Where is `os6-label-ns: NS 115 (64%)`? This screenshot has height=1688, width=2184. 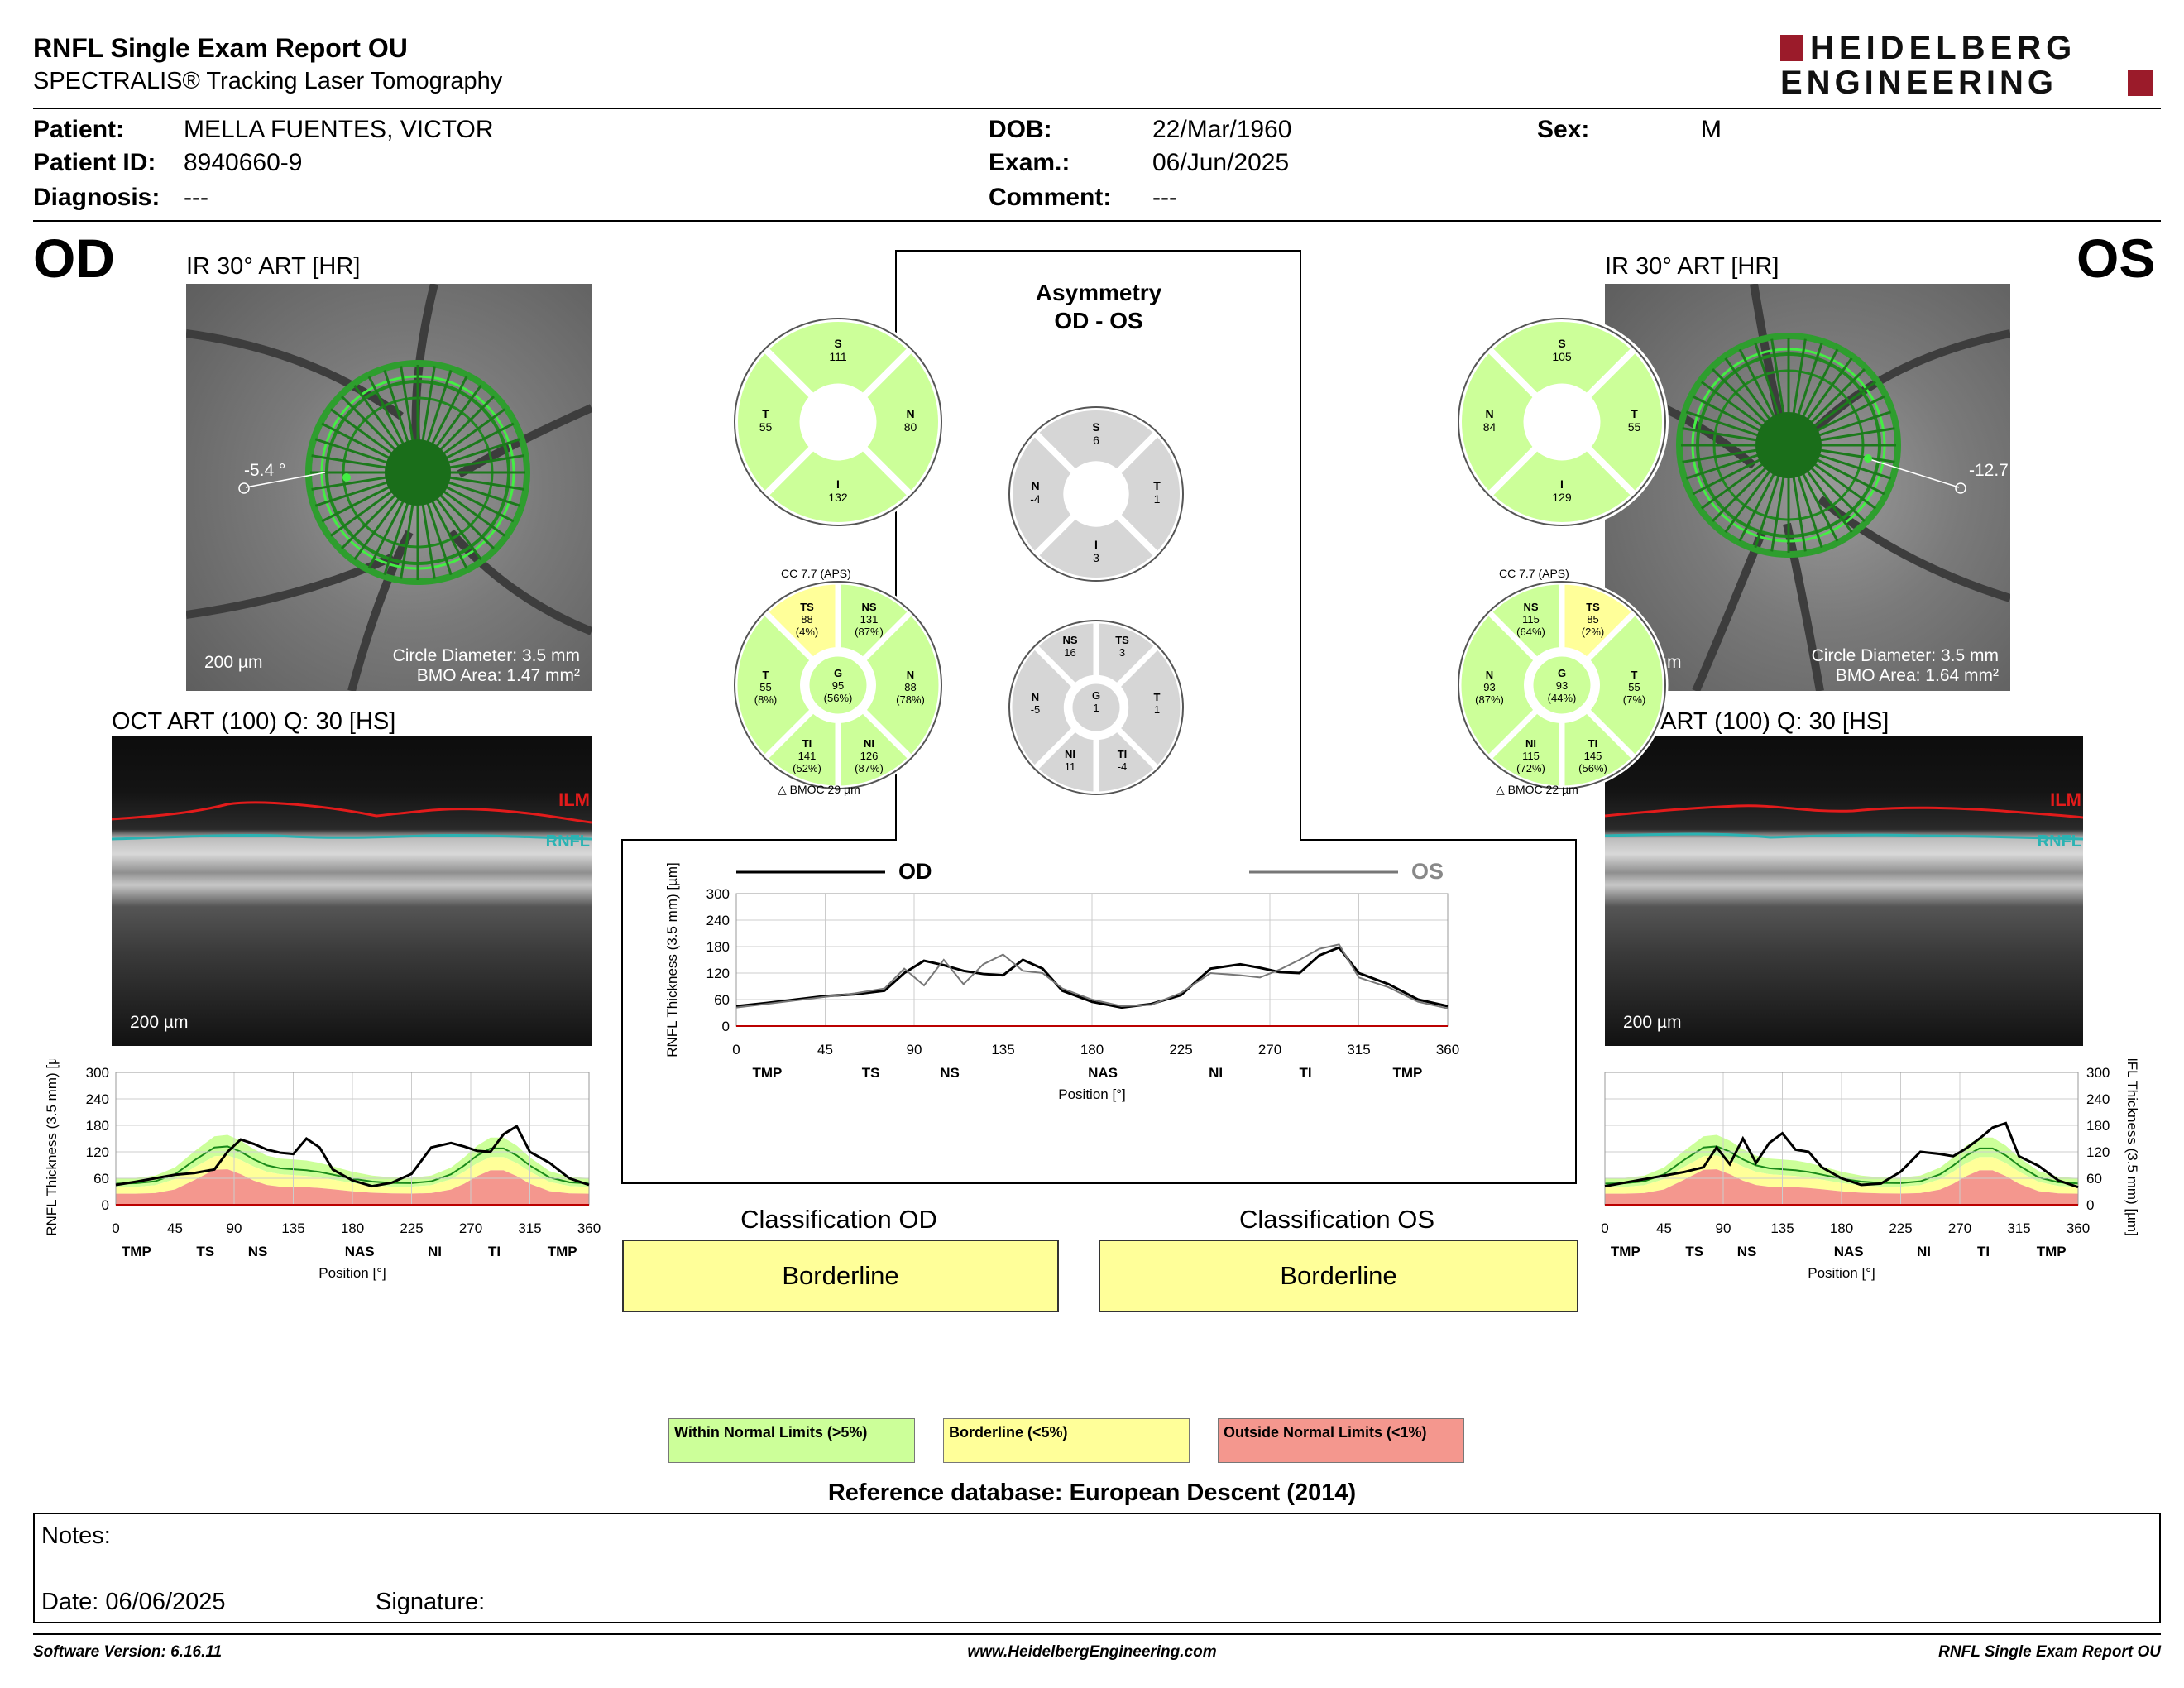
os6-label-ns: NS 115 (64%) is located at coordinates (1531, 619).